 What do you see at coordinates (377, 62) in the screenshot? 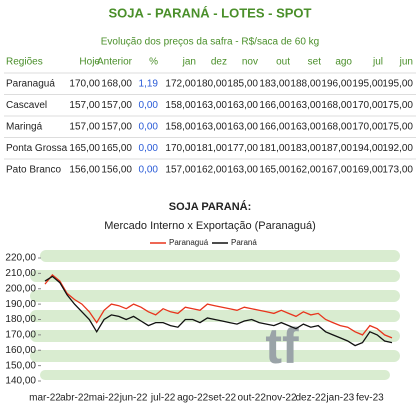
I see `column-header: jul` at bounding box center [377, 62].